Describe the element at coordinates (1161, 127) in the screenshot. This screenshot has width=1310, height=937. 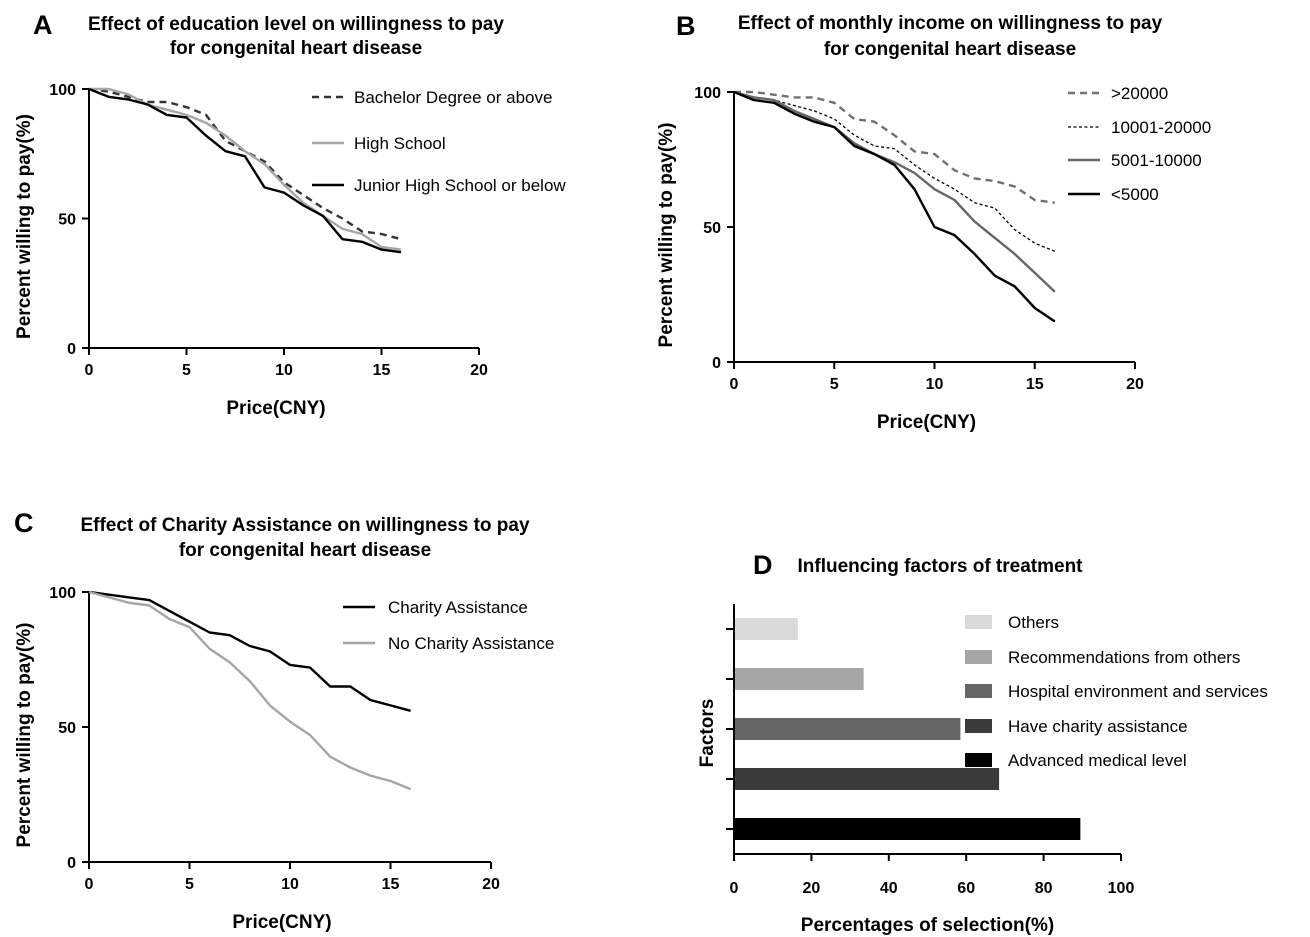
I see `legend-label: 10001-20000` at that location.